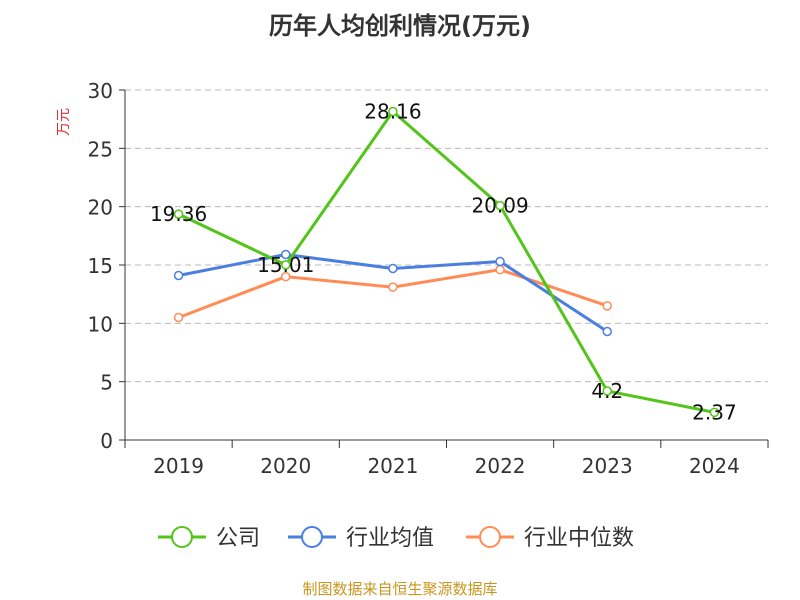 The width and height of the screenshot is (800, 600). What do you see at coordinates (390, 538) in the screenshot?
I see `legend-label: 行业均值` at bounding box center [390, 538].